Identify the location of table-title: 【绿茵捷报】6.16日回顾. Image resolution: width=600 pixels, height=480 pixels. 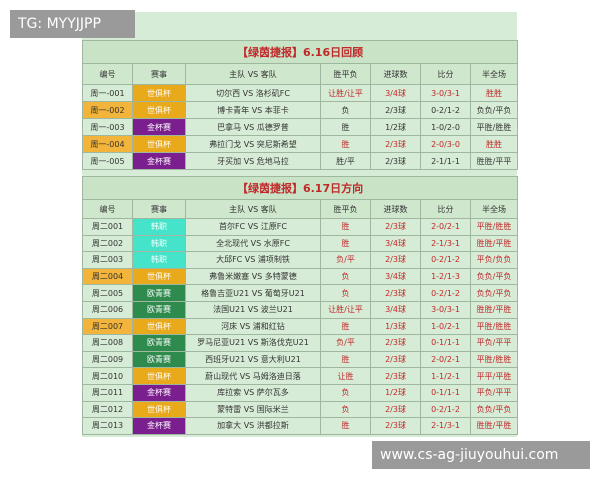
(300, 52).